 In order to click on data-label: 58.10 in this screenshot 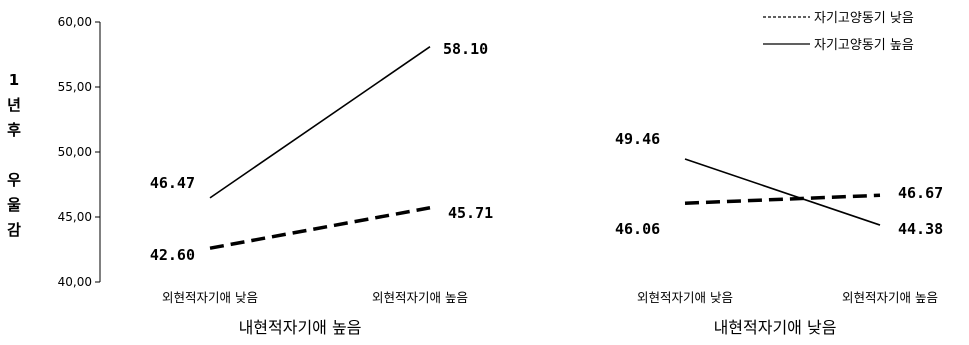, I will do `click(465, 49)`.